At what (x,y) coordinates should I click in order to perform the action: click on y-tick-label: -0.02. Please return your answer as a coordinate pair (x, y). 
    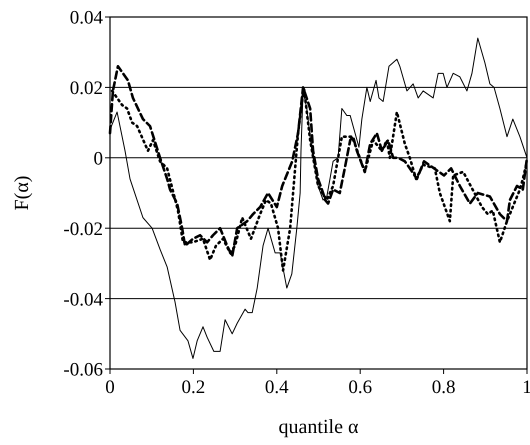
    Looking at the image, I should click on (83, 229).